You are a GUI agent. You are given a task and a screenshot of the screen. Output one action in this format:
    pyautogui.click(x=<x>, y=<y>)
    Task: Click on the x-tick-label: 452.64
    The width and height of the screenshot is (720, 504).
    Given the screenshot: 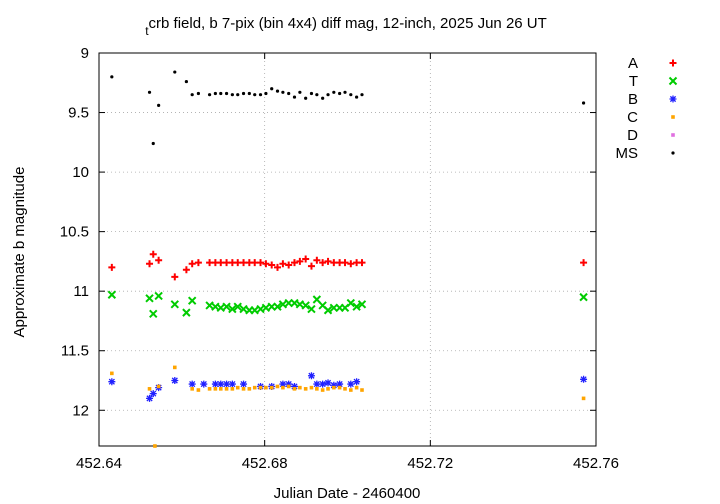 What is the action you would take?
    pyautogui.click(x=99, y=463)
    